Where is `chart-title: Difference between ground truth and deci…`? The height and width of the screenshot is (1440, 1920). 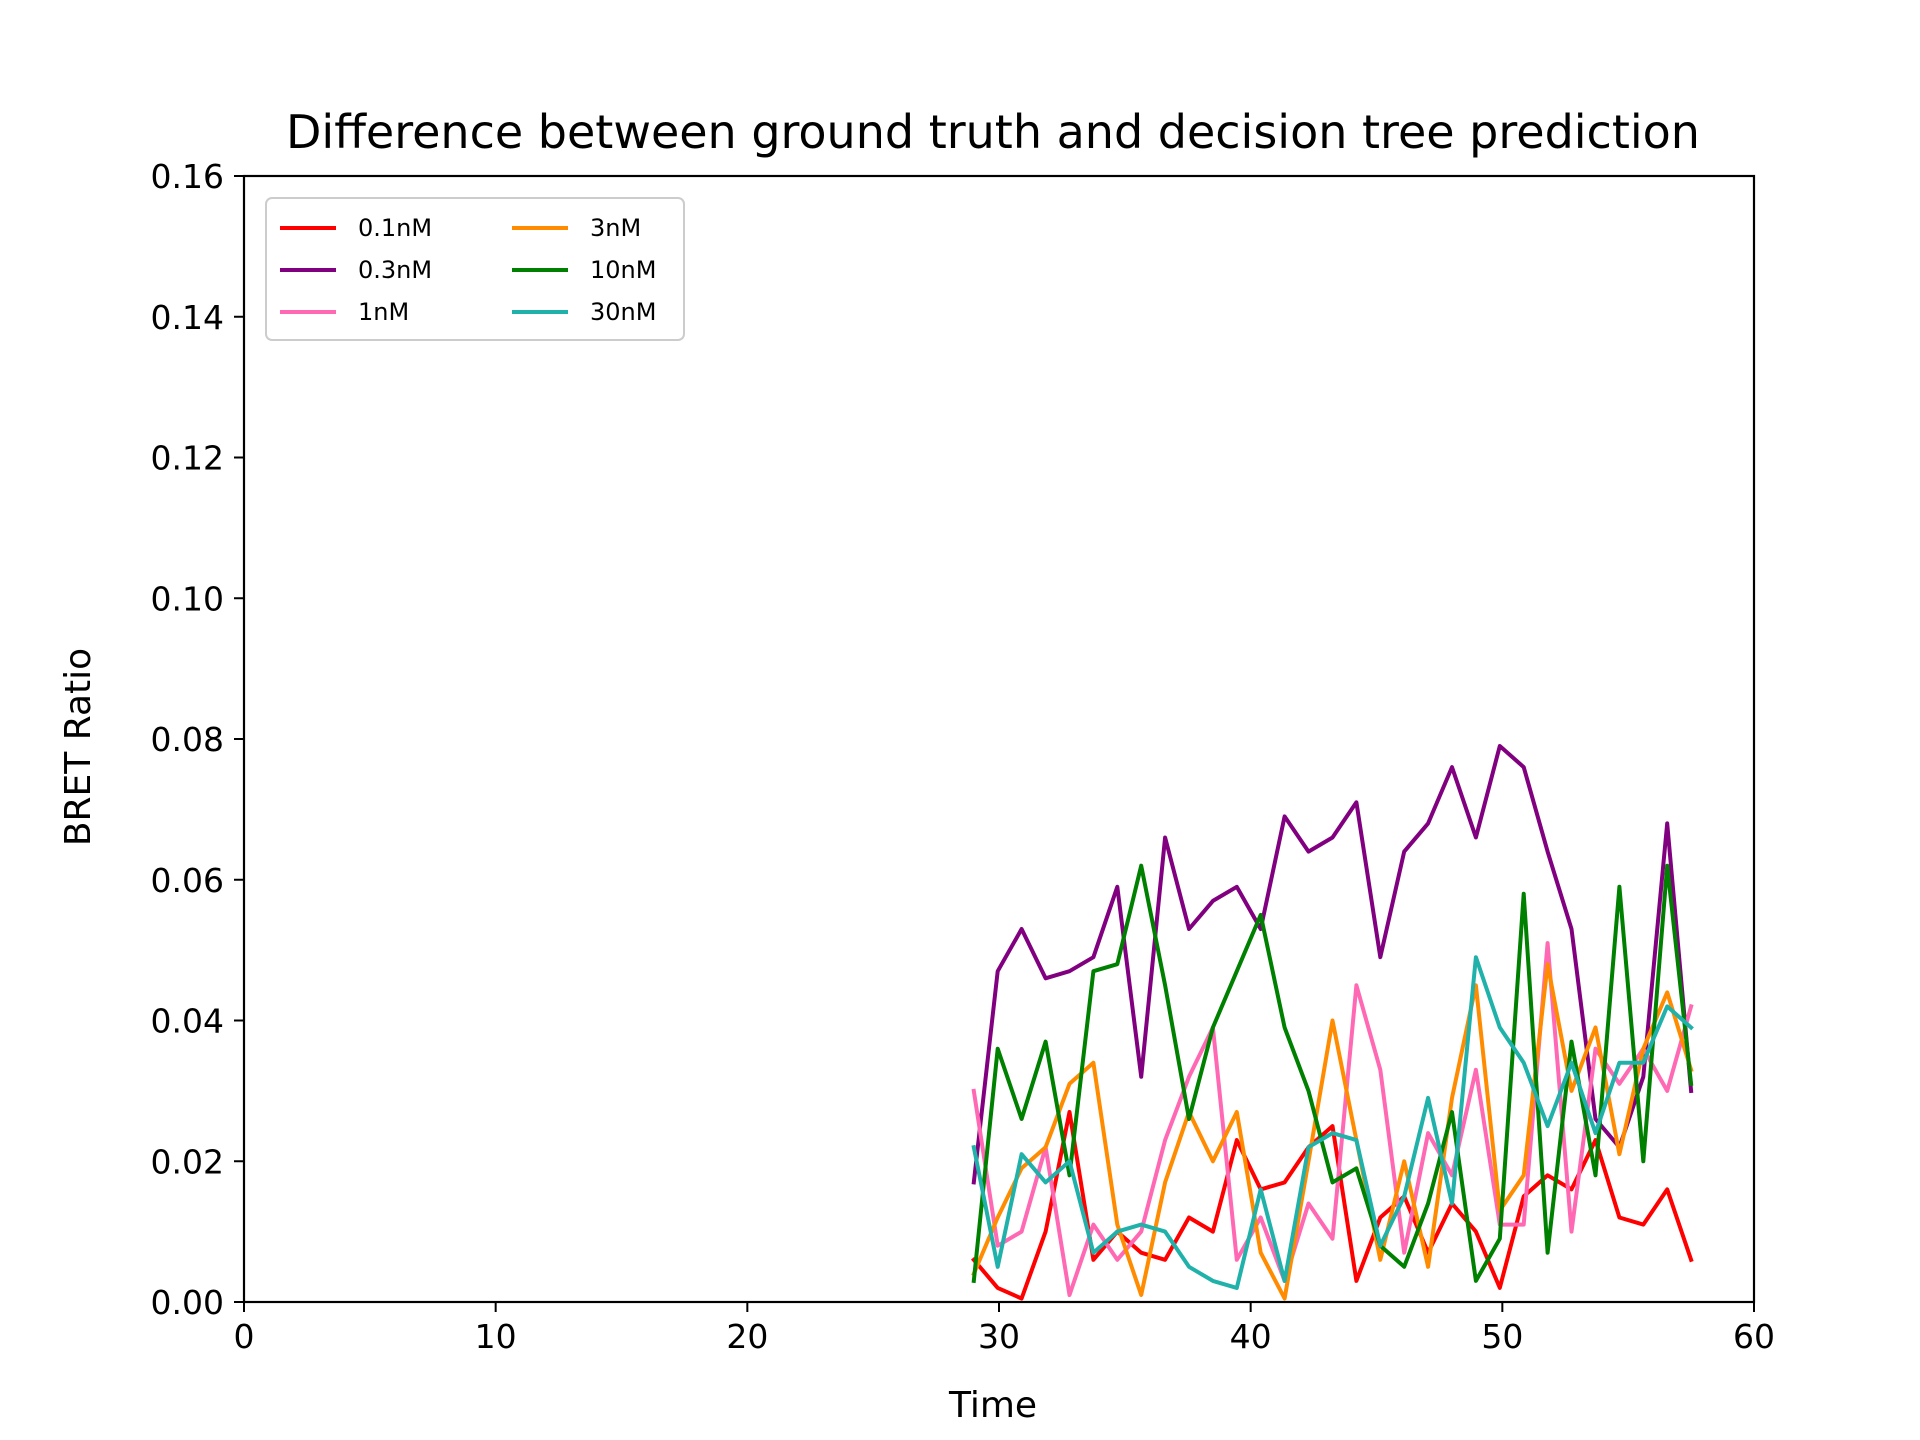 chart-title: Difference between ground truth and deci… is located at coordinates (993, 132).